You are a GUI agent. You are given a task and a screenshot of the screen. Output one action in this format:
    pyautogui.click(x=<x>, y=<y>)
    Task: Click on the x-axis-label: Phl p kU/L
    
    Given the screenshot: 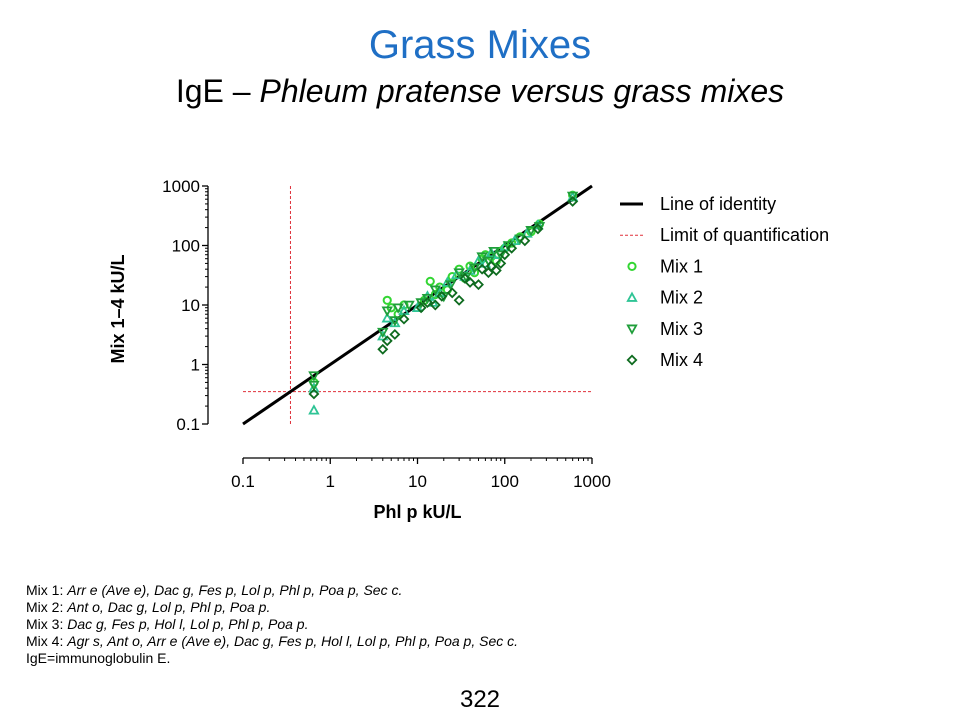 What is the action you would take?
    pyautogui.click(x=417, y=512)
    